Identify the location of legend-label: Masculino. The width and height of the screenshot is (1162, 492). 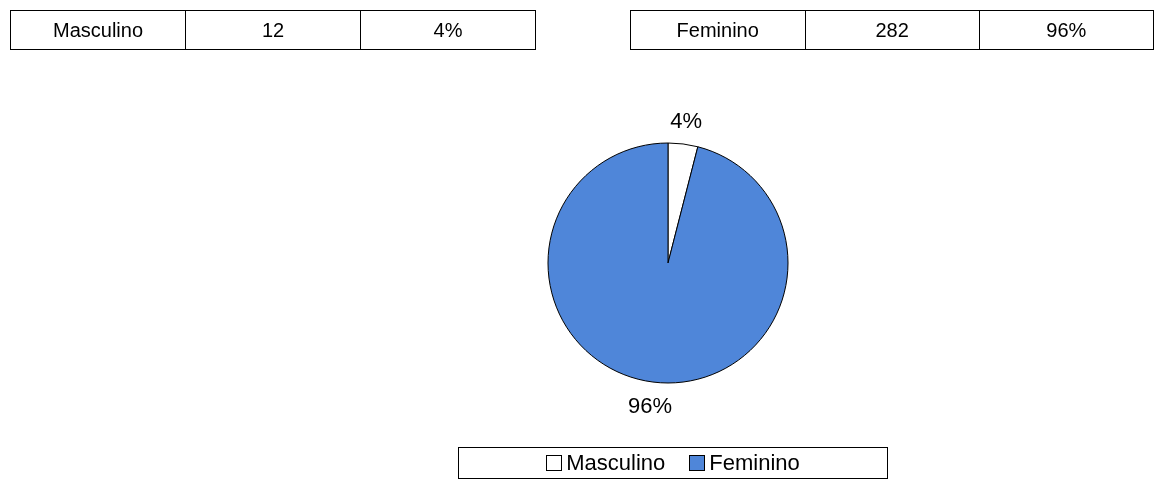
(615, 463).